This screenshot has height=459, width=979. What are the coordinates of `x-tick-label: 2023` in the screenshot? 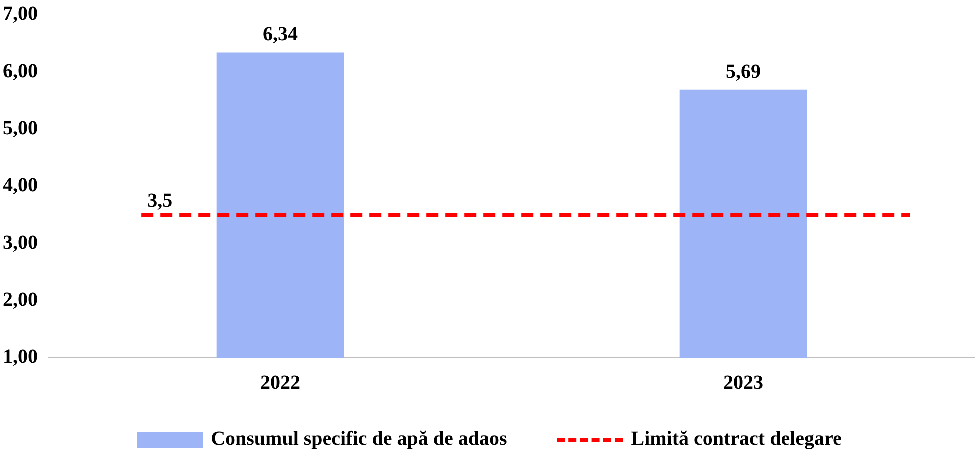 It's located at (744, 383).